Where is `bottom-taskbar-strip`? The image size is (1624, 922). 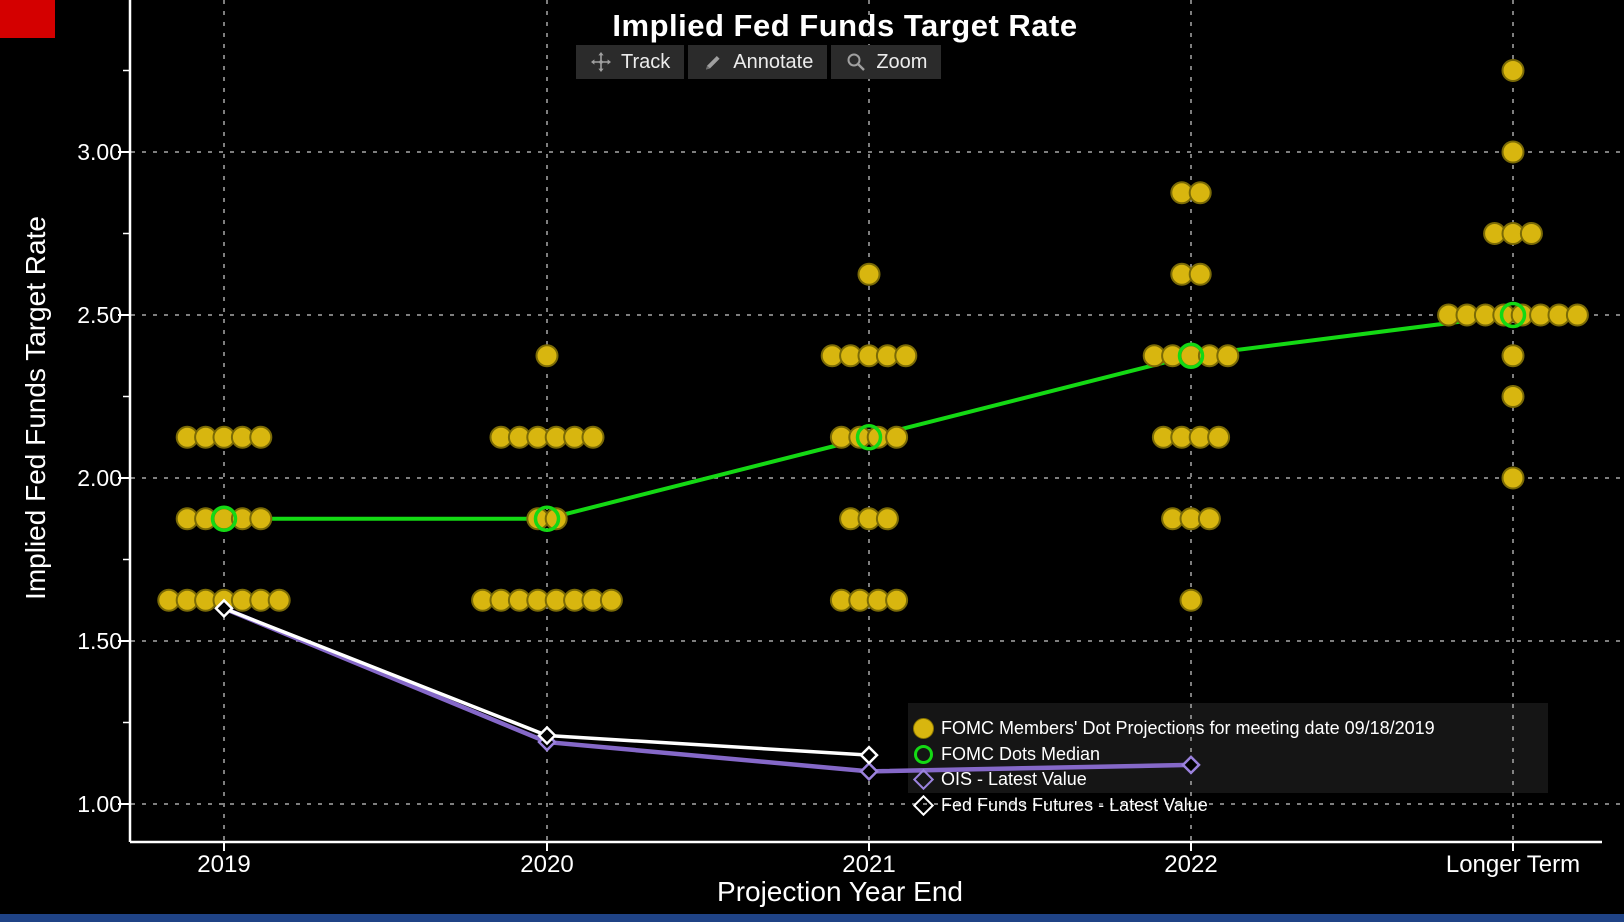 bottom-taskbar-strip is located at coordinates (812, 918).